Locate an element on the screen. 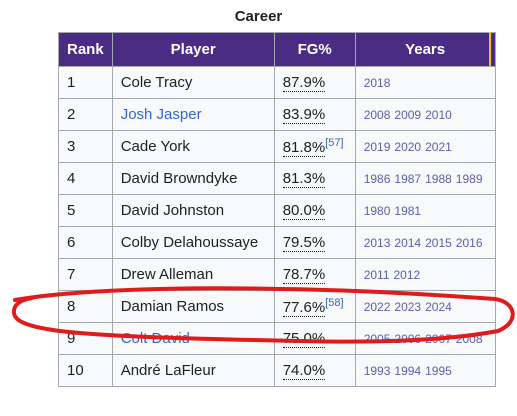 The width and height of the screenshot is (517, 416). year-link: 2024 is located at coordinates (438, 306).